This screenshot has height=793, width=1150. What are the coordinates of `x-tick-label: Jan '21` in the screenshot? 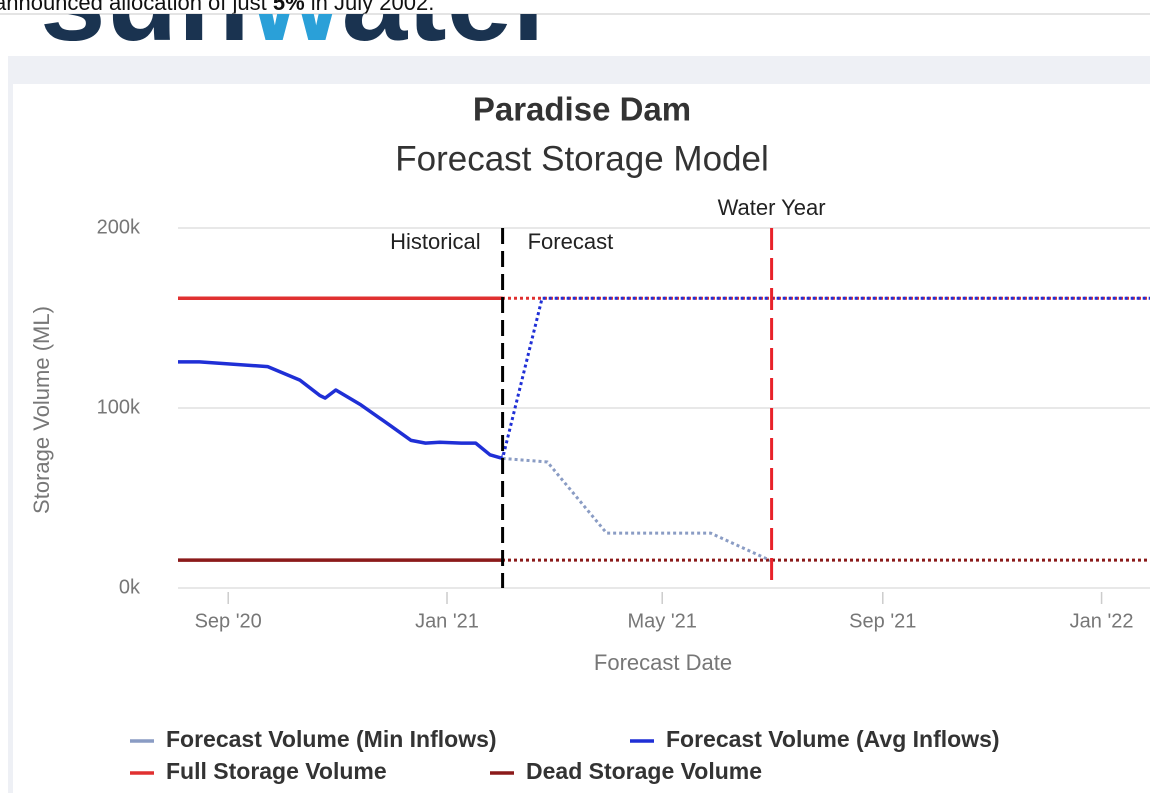 It's located at (447, 621).